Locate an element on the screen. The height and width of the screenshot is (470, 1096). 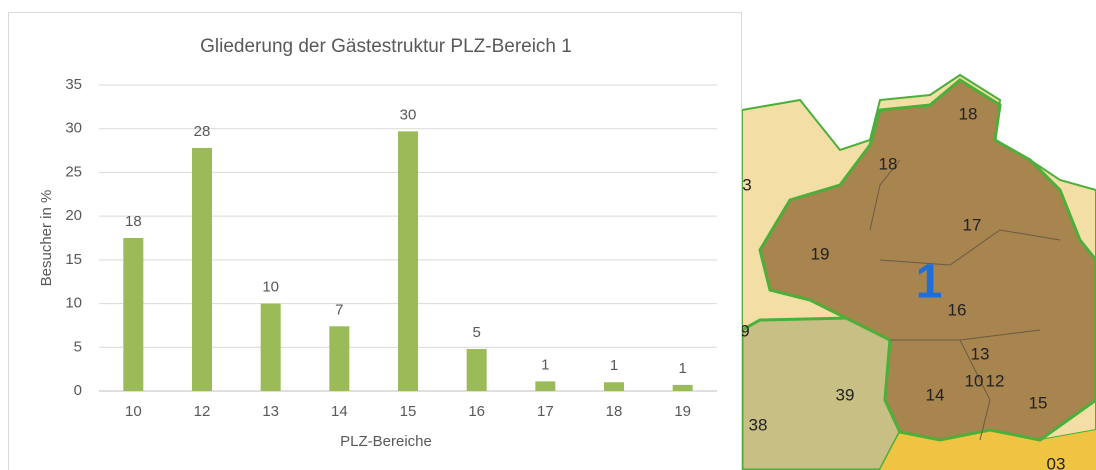
y-axis-label: Besucher in % is located at coordinates (46, 238).